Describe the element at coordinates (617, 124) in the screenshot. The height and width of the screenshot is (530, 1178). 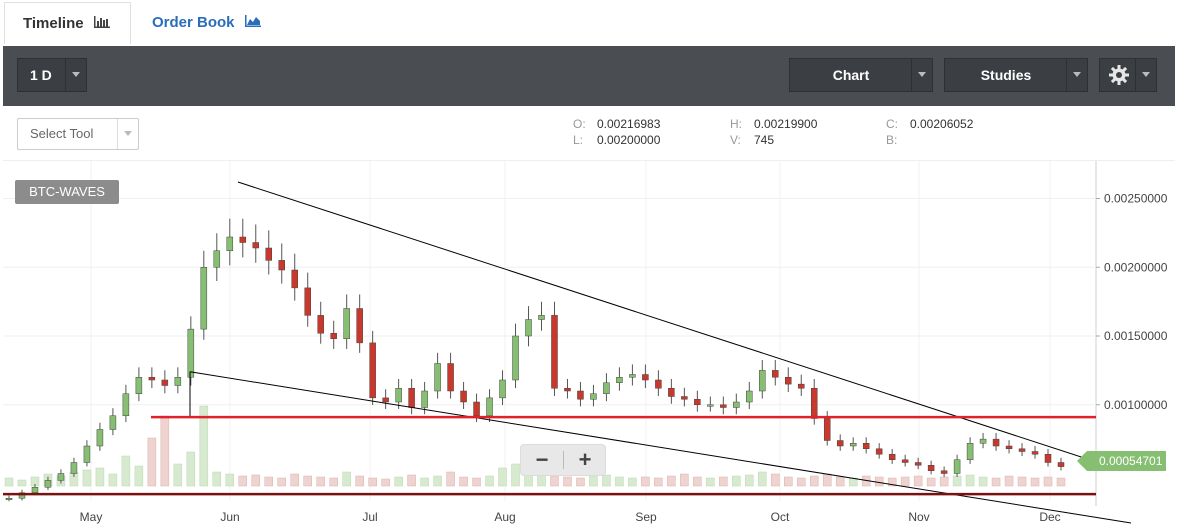
I see `ohlc-open: O: 0.00216983` at that location.